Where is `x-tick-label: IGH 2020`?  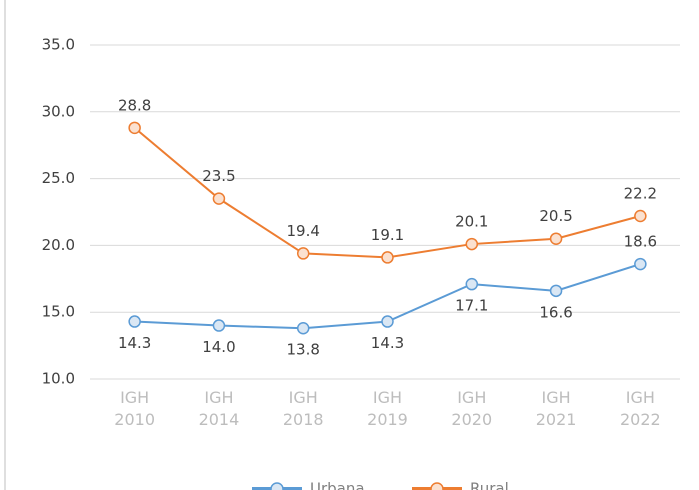
x-tick-label: IGH 2020 is located at coordinates (472, 408).